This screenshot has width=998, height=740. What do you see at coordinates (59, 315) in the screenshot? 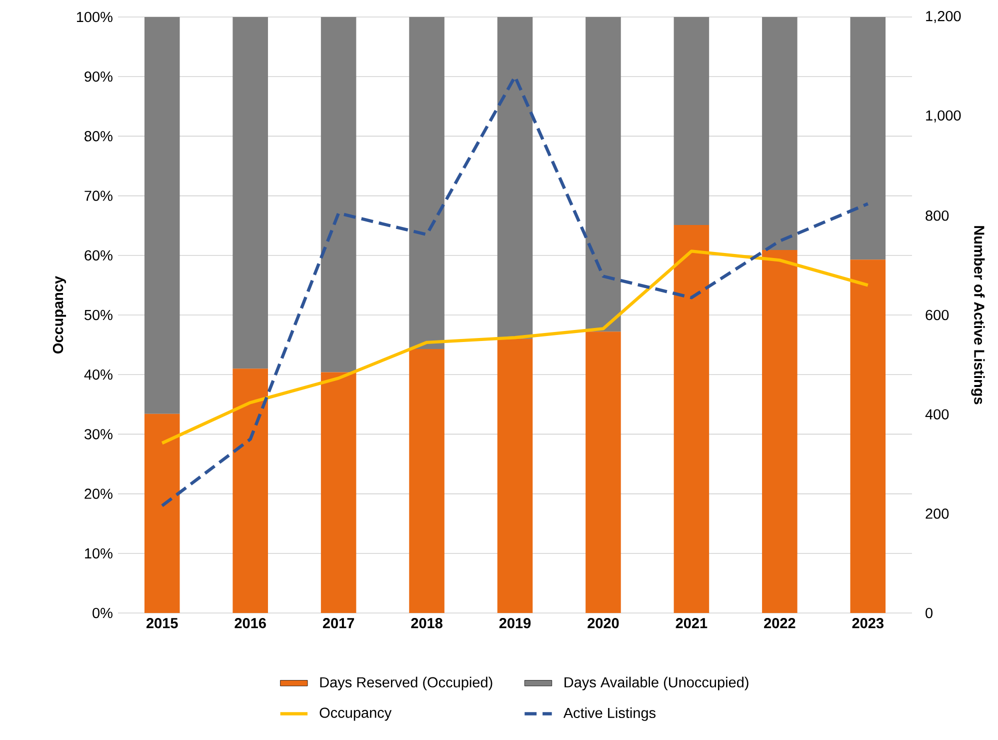
I see `y-axis-title: Occupancy` at bounding box center [59, 315].